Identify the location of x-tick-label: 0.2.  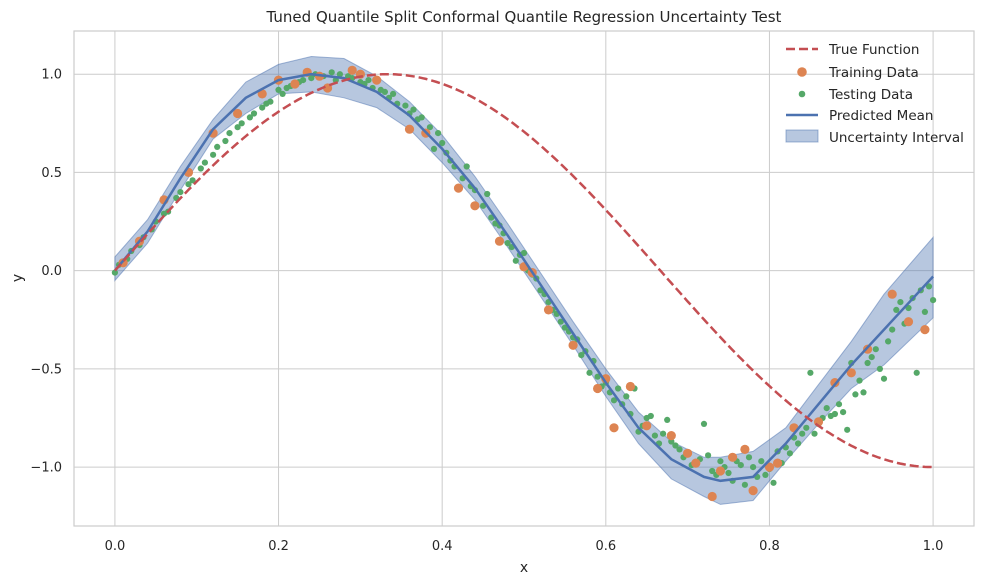
(278, 546).